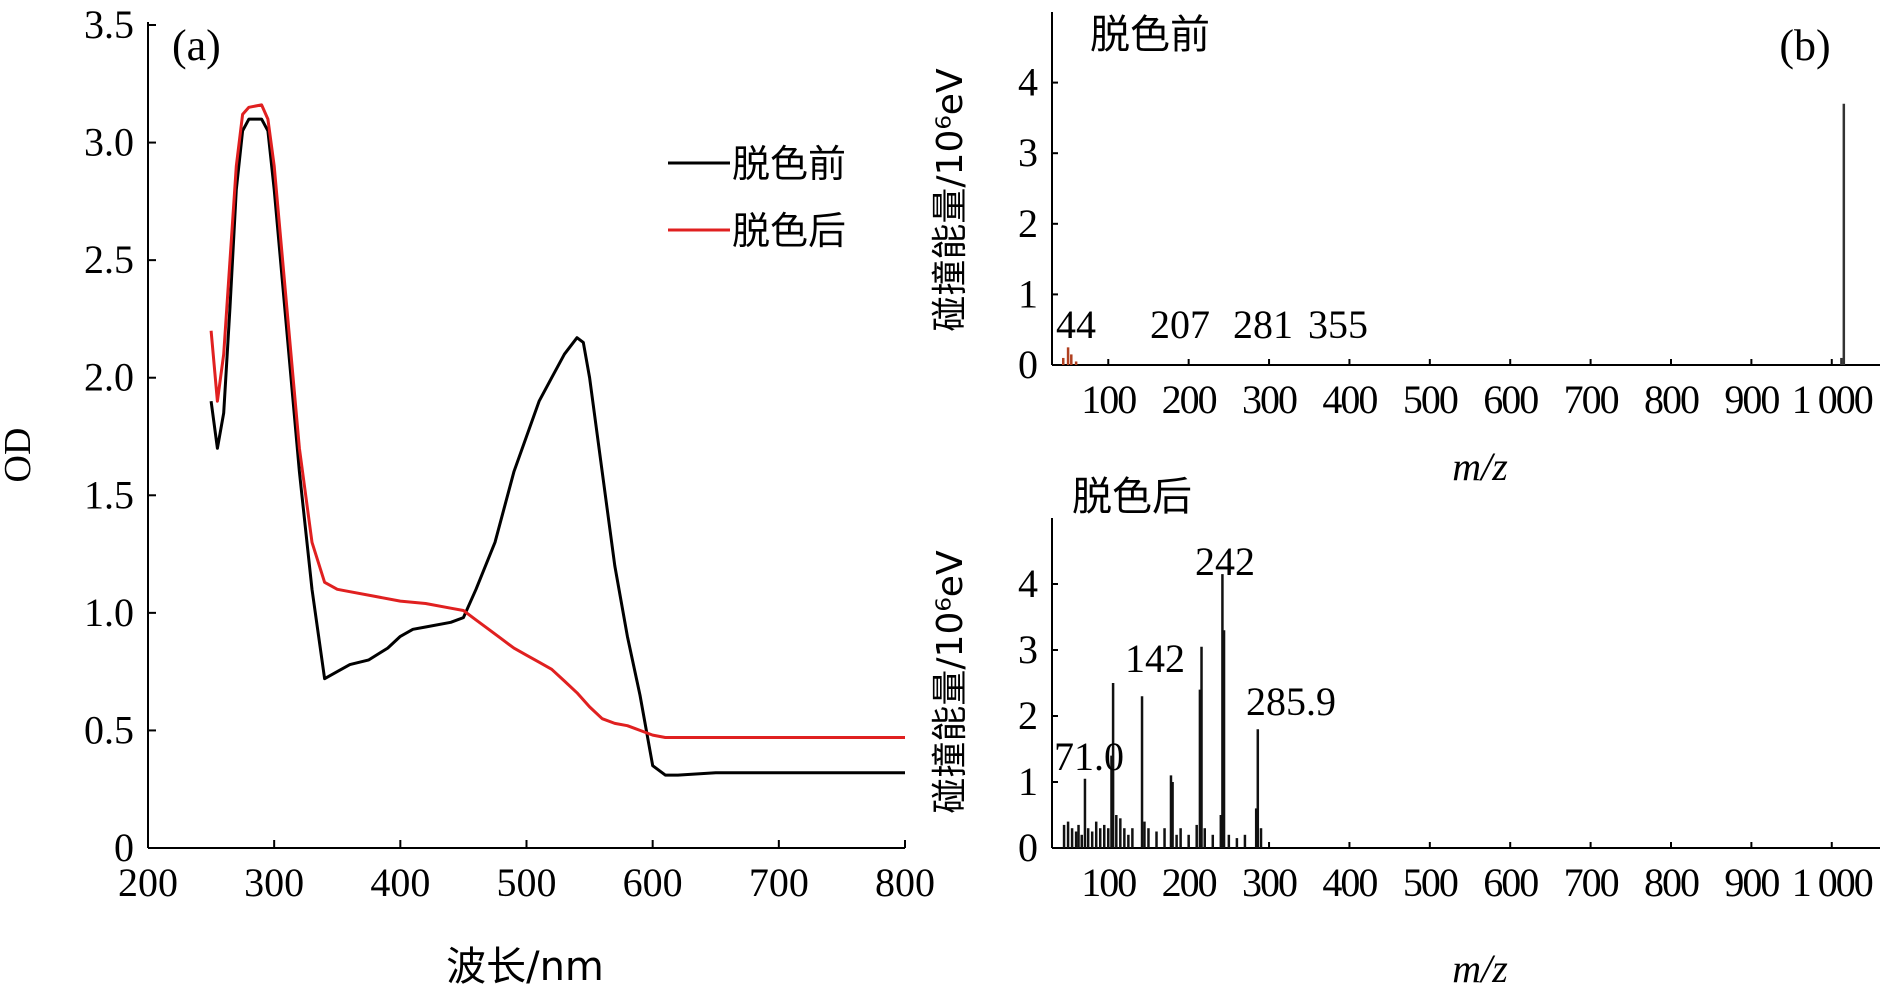 The image size is (1890, 993). I want to click on panel-a-x-tick-label: 300, so click(274, 882).